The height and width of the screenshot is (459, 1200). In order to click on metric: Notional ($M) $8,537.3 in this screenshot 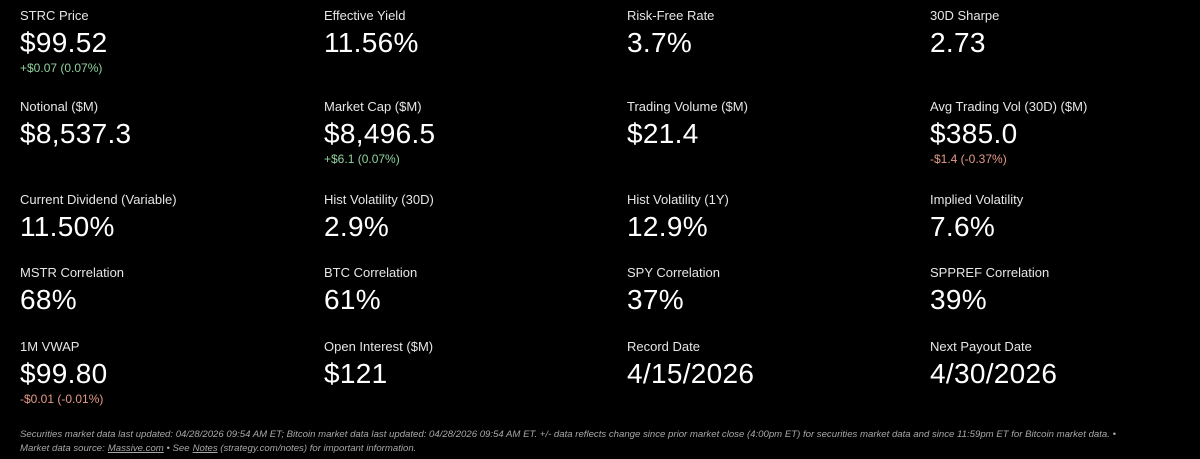, I will do `click(75, 124)`.